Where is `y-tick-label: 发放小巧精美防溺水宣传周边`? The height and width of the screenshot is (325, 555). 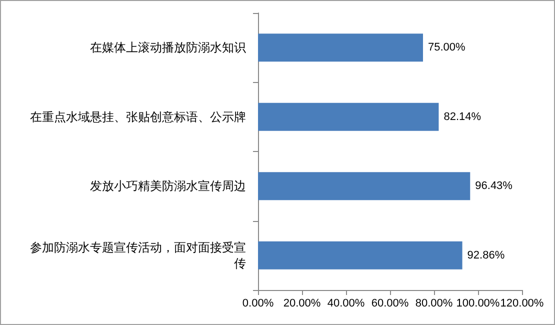
y-tick-label: 发放小巧精美防溺水宣传周边 is located at coordinates (168, 186).